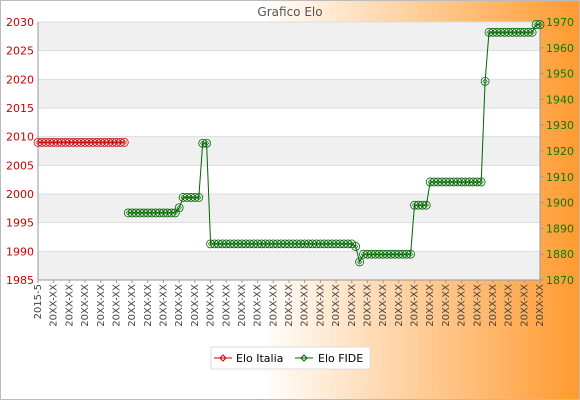 The width and height of the screenshot is (580, 400). I want to click on left-tick-label: 1995, so click(20, 223).